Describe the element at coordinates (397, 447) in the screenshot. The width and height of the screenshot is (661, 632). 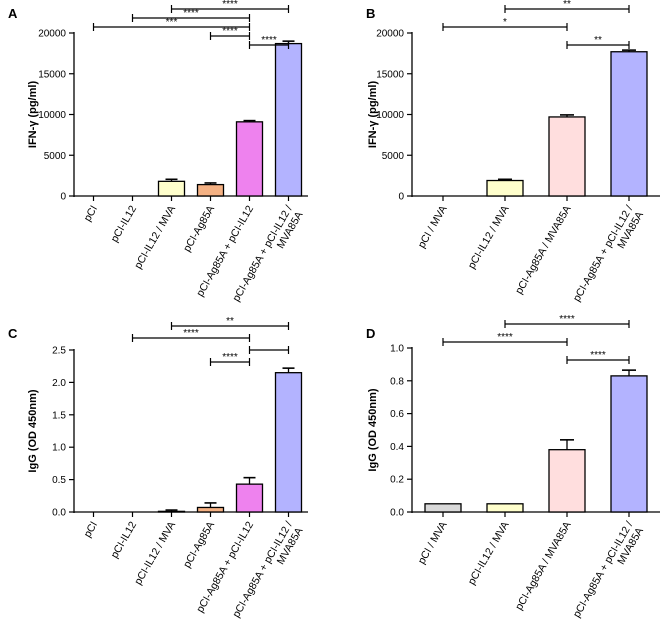
I see `y-tick-label: 0.4` at that location.